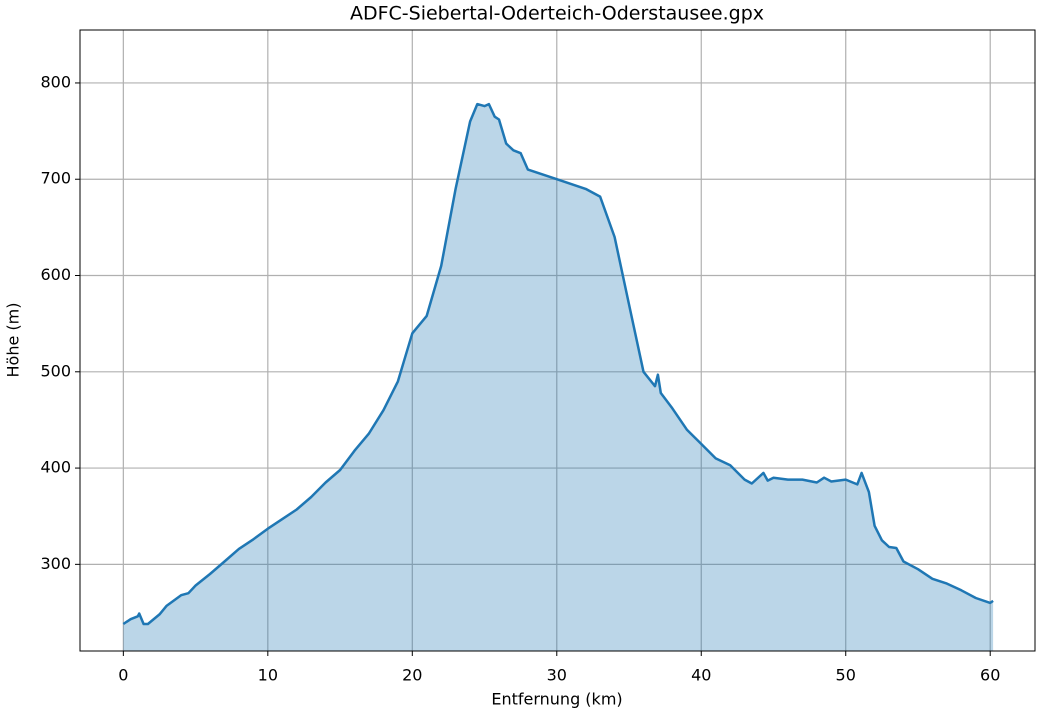 The height and width of the screenshot is (715, 1040). What do you see at coordinates (268, 675) in the screenshot?
I see `x-tick-label: 10` at bounding box center [268, 675].